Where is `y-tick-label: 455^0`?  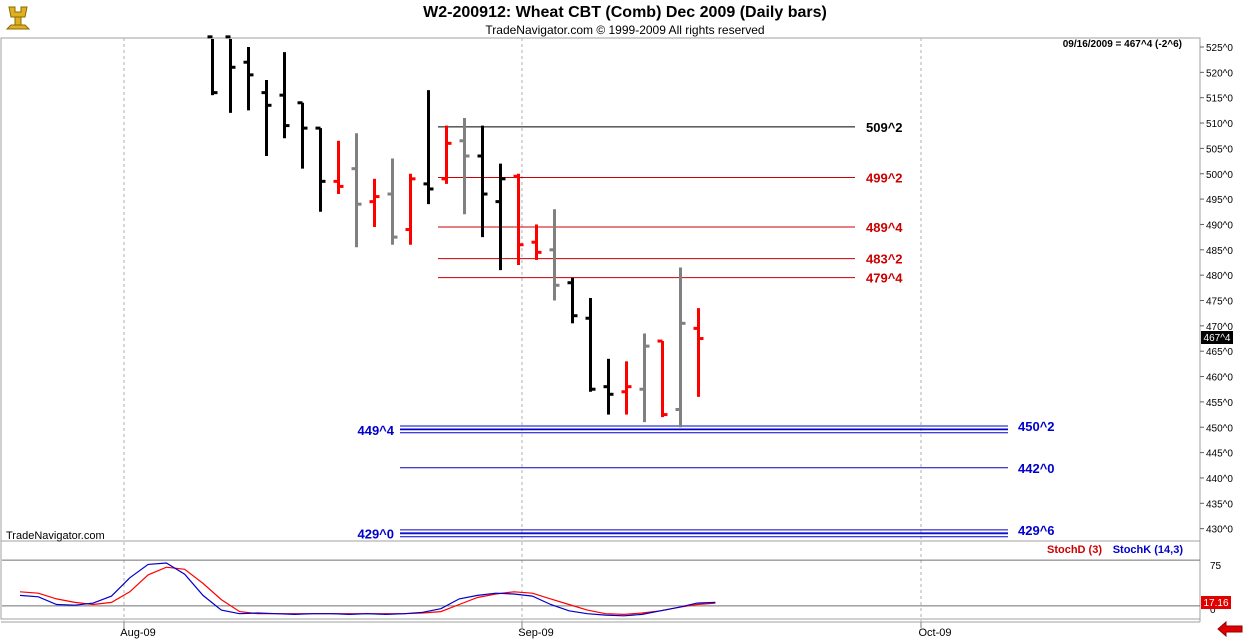
y-tick-label: 455^0 is located at coordinates (1219, 403).